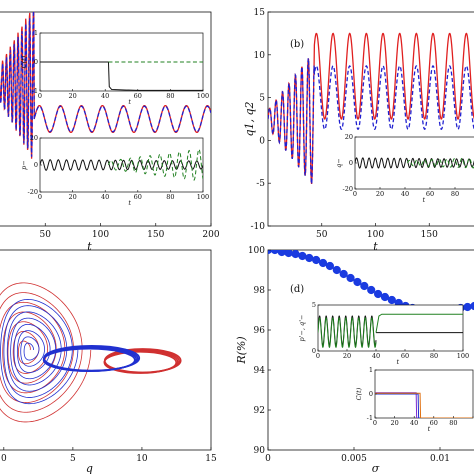 The image size is (474, 474). I want to click on panel-d-xtick-label: 0.01, so click(440, 459).